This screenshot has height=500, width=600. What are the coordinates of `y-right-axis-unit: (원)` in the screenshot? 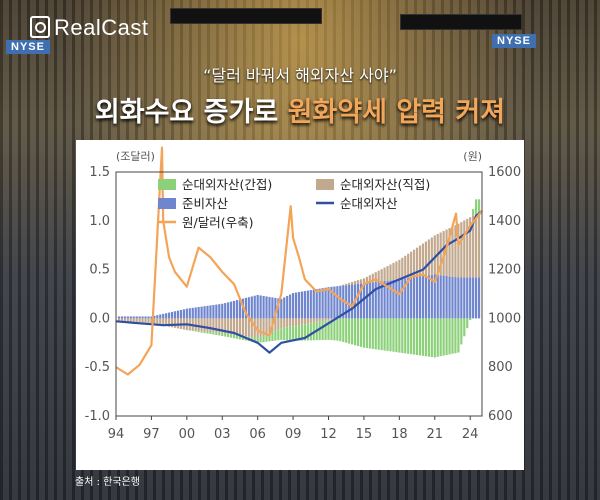 It's located at (472, 156).